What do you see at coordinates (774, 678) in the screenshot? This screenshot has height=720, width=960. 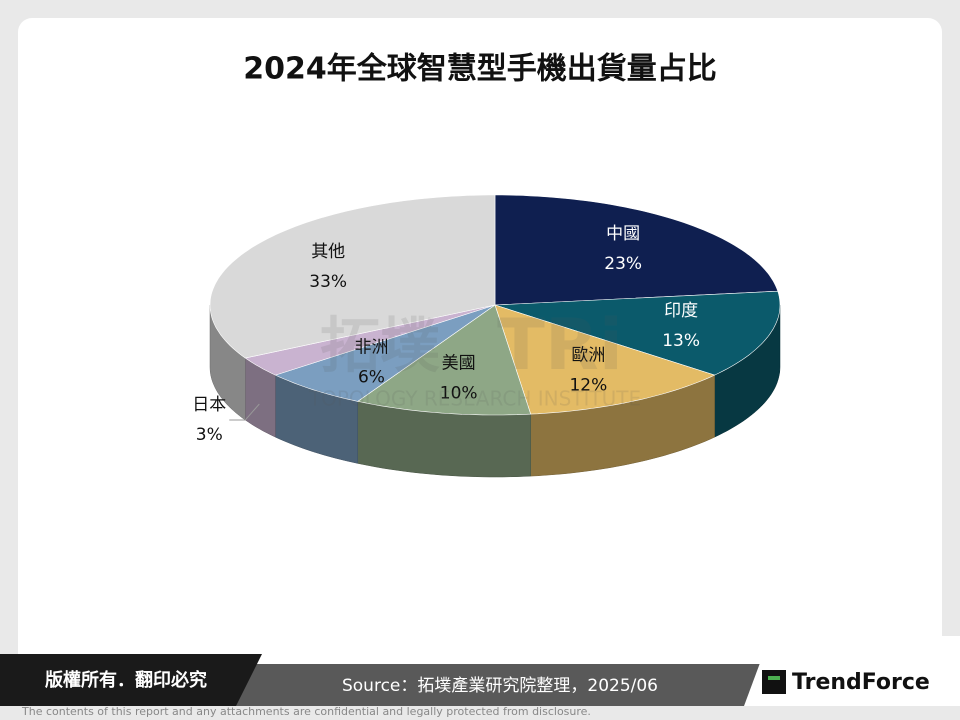 I see `brand-logo-mark` at bounding box center [774, 678].